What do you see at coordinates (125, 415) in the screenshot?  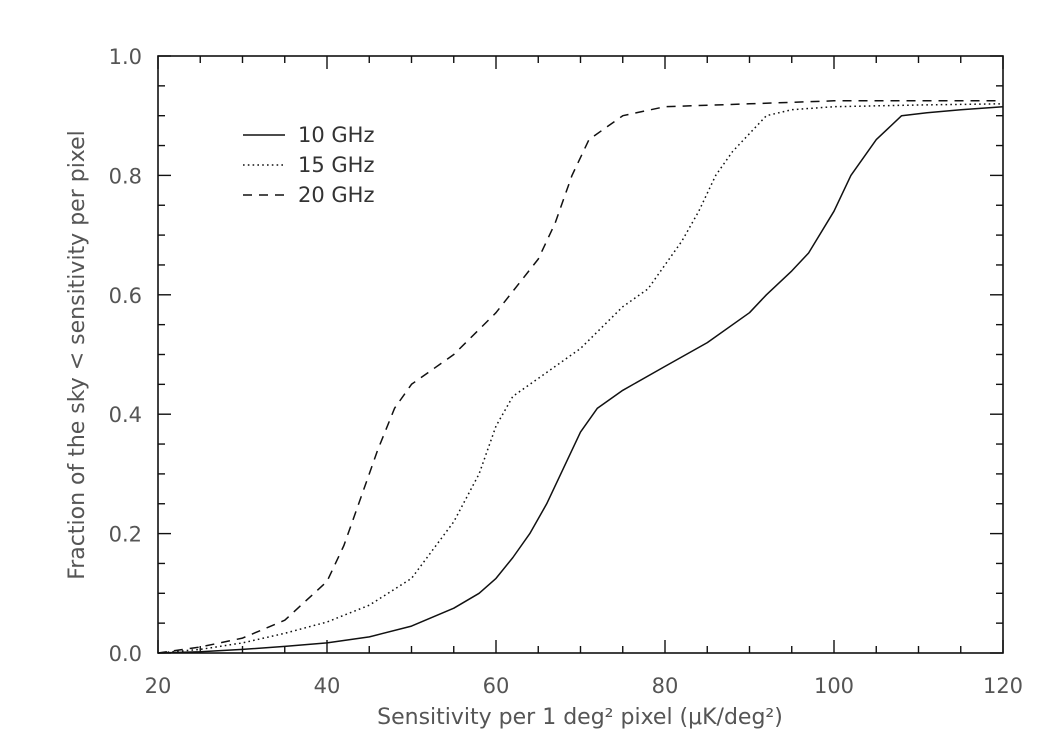 I see `y-tick-label: 0.4` at bounding box center [125, 415].